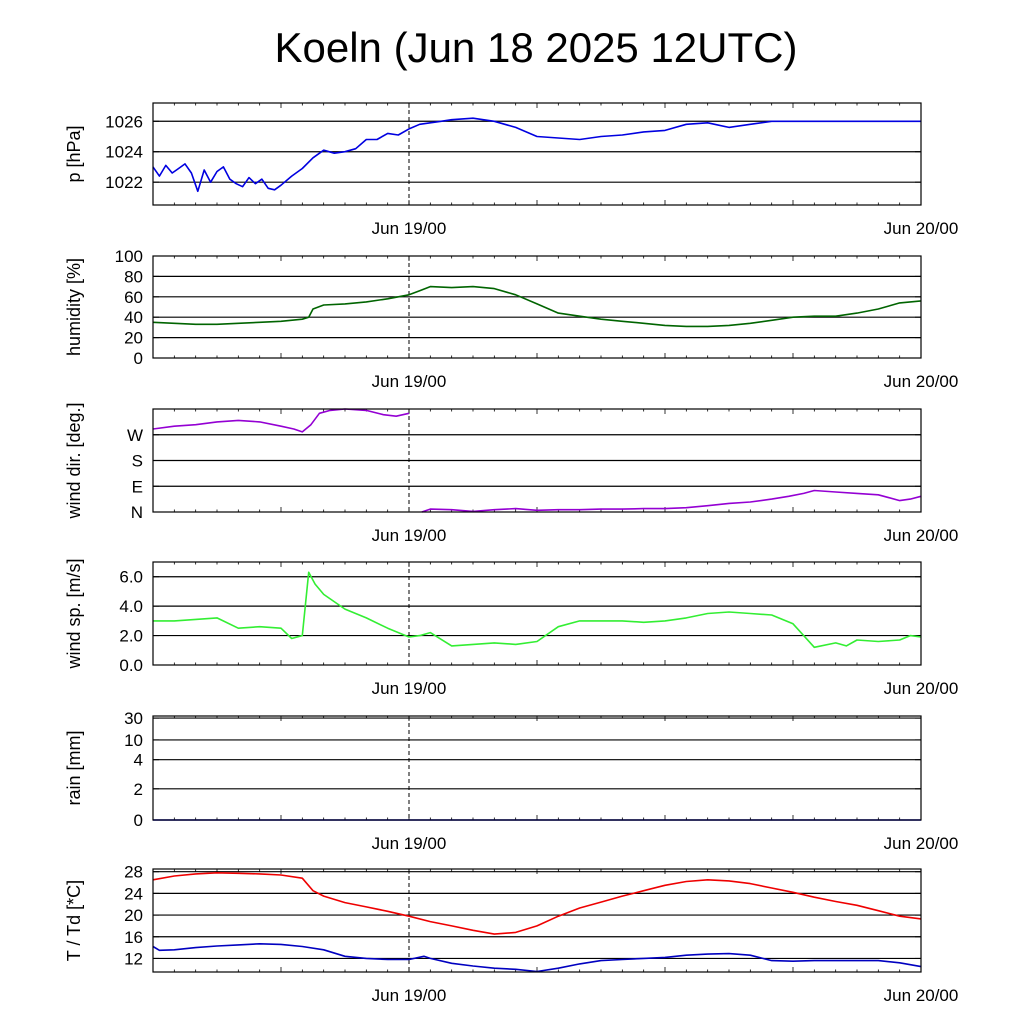 This screenshot has height=1024, width=1024. Describe the element at coordinates (537, 903) in the screenshot. I see `series-line-temperature-T` at that location.